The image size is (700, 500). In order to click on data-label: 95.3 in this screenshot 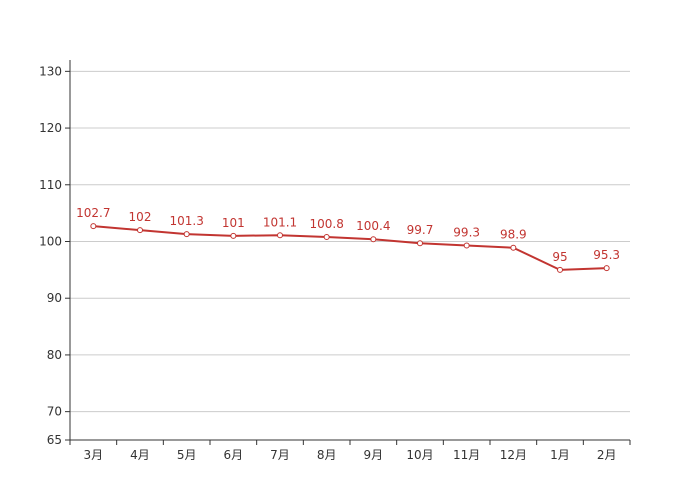, I will do `click(606, 255)`.